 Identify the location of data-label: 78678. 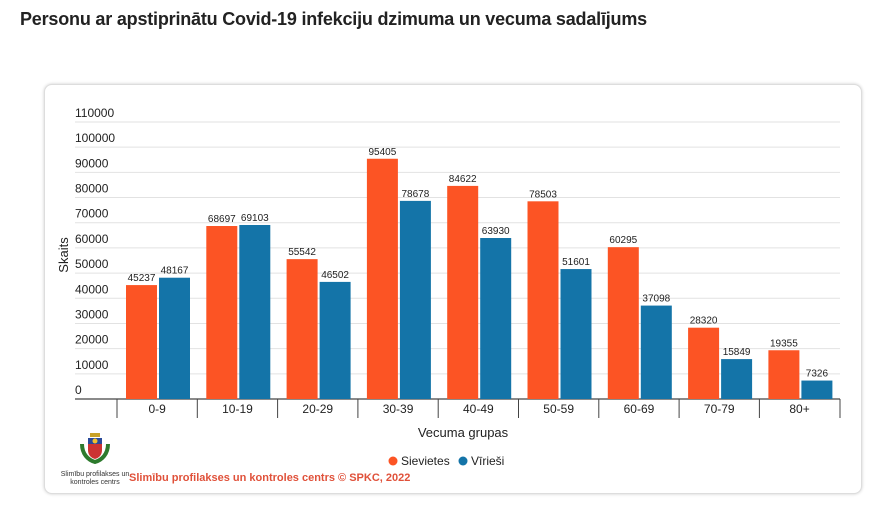
(415, 194).